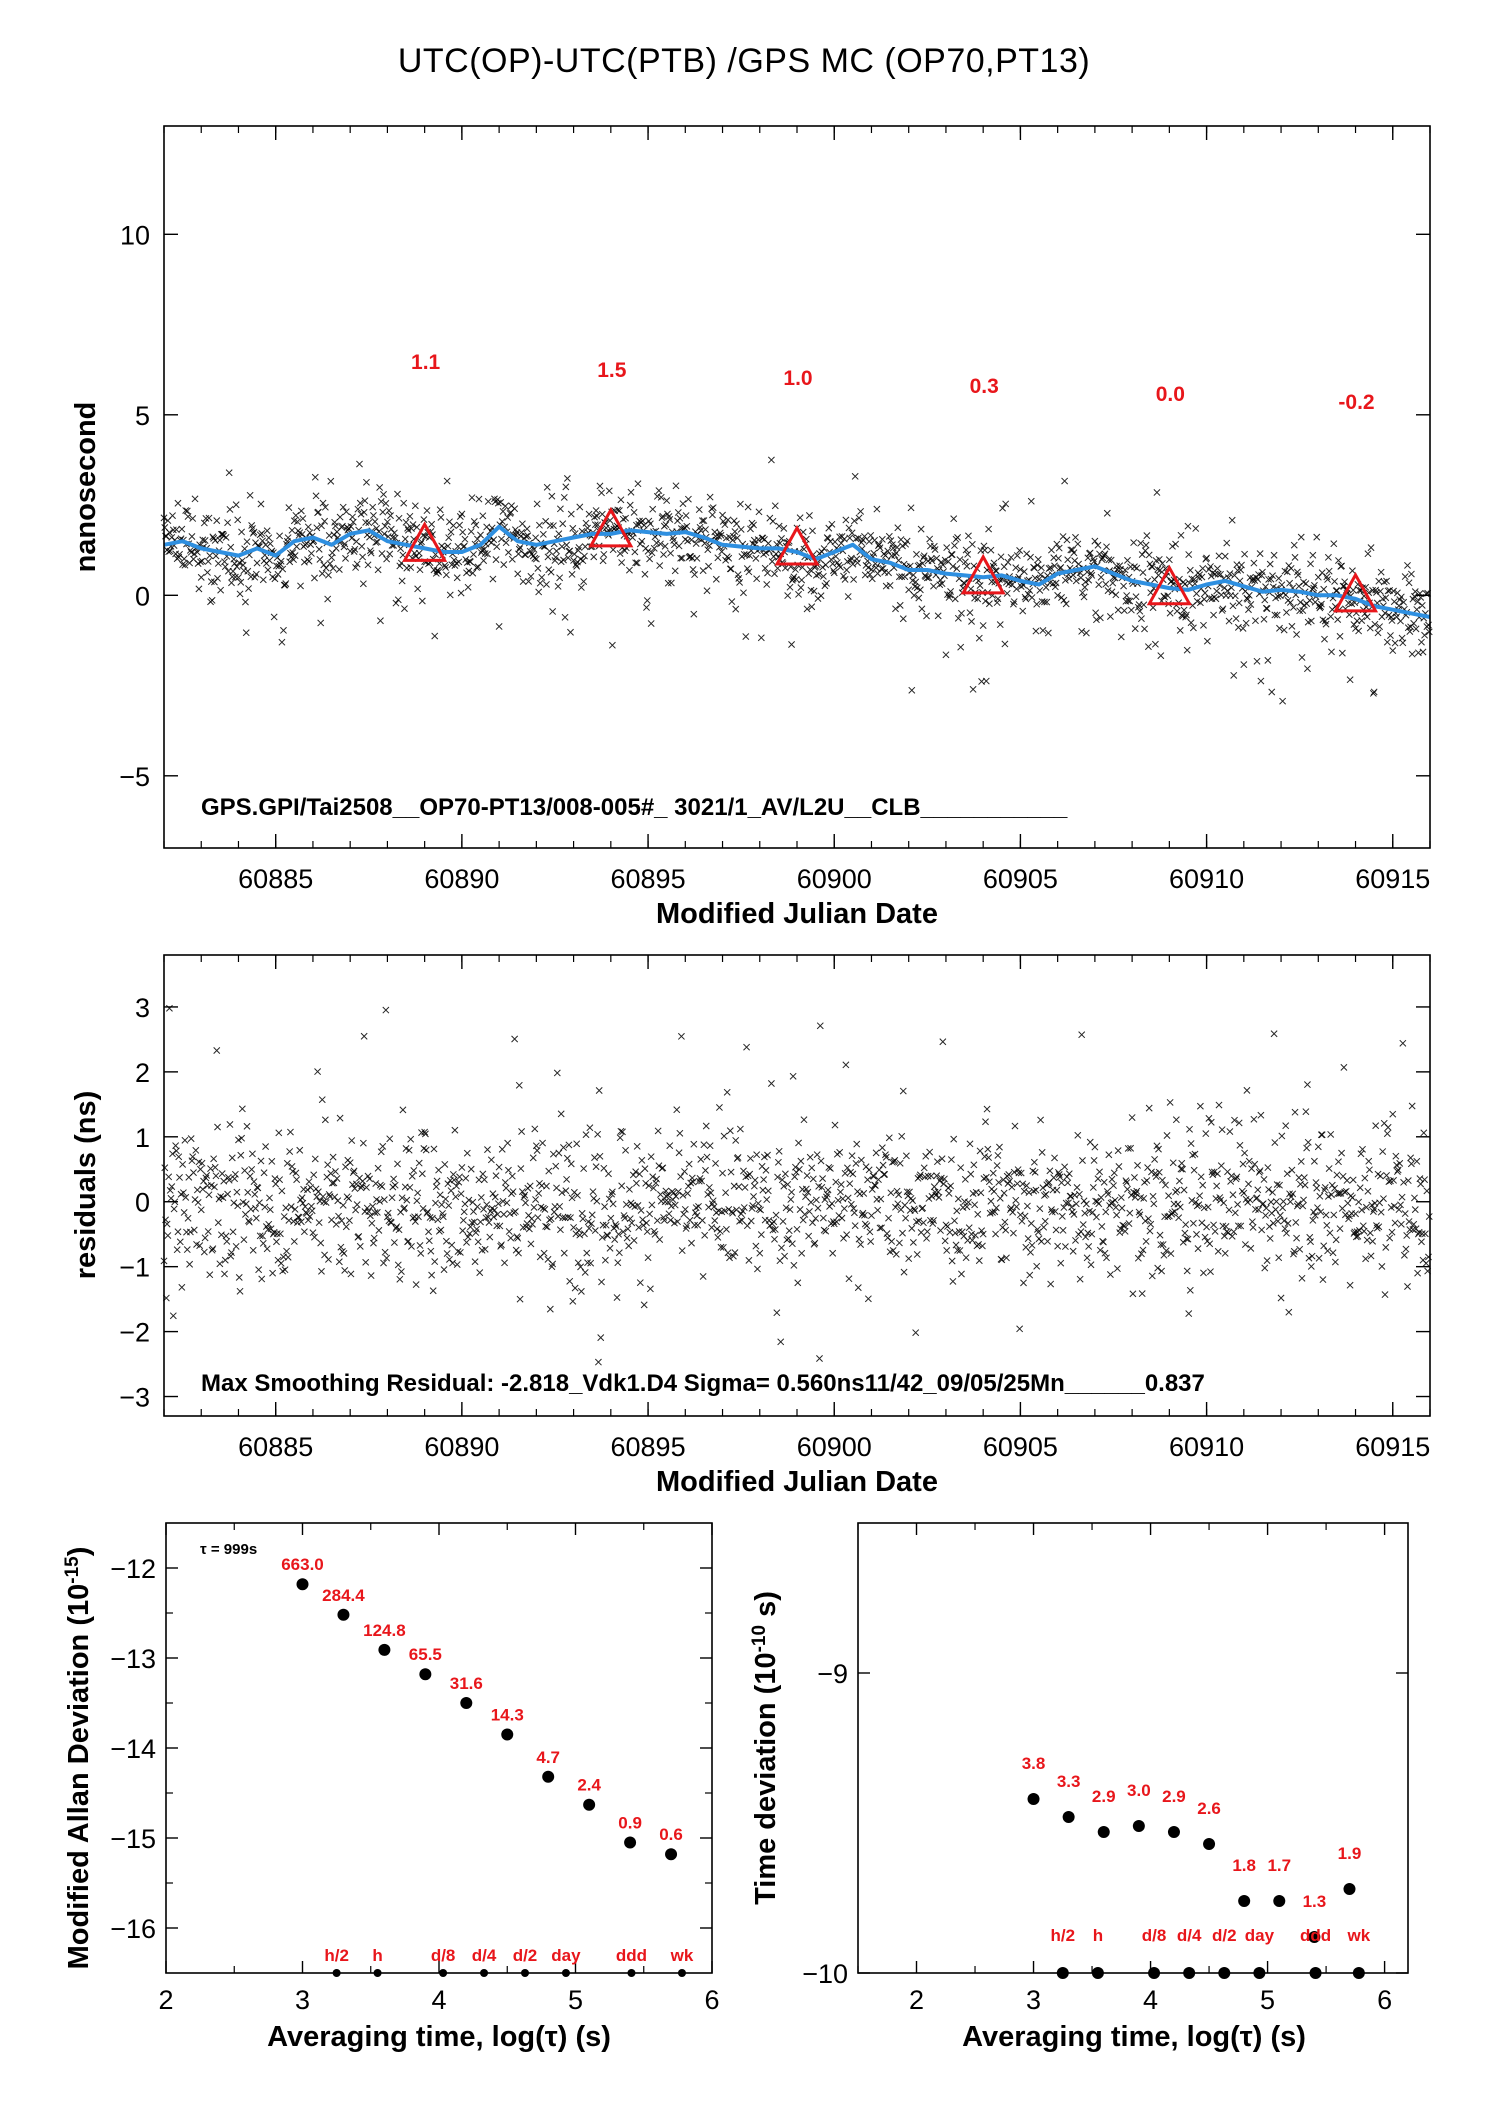 This screenshot has width=1488, height=2105. Describe the element at coordinates (1134, 2037) in the screenshot. I see `tdev-x-axis-title: Averaging time, log(τ) (s)` at that location.